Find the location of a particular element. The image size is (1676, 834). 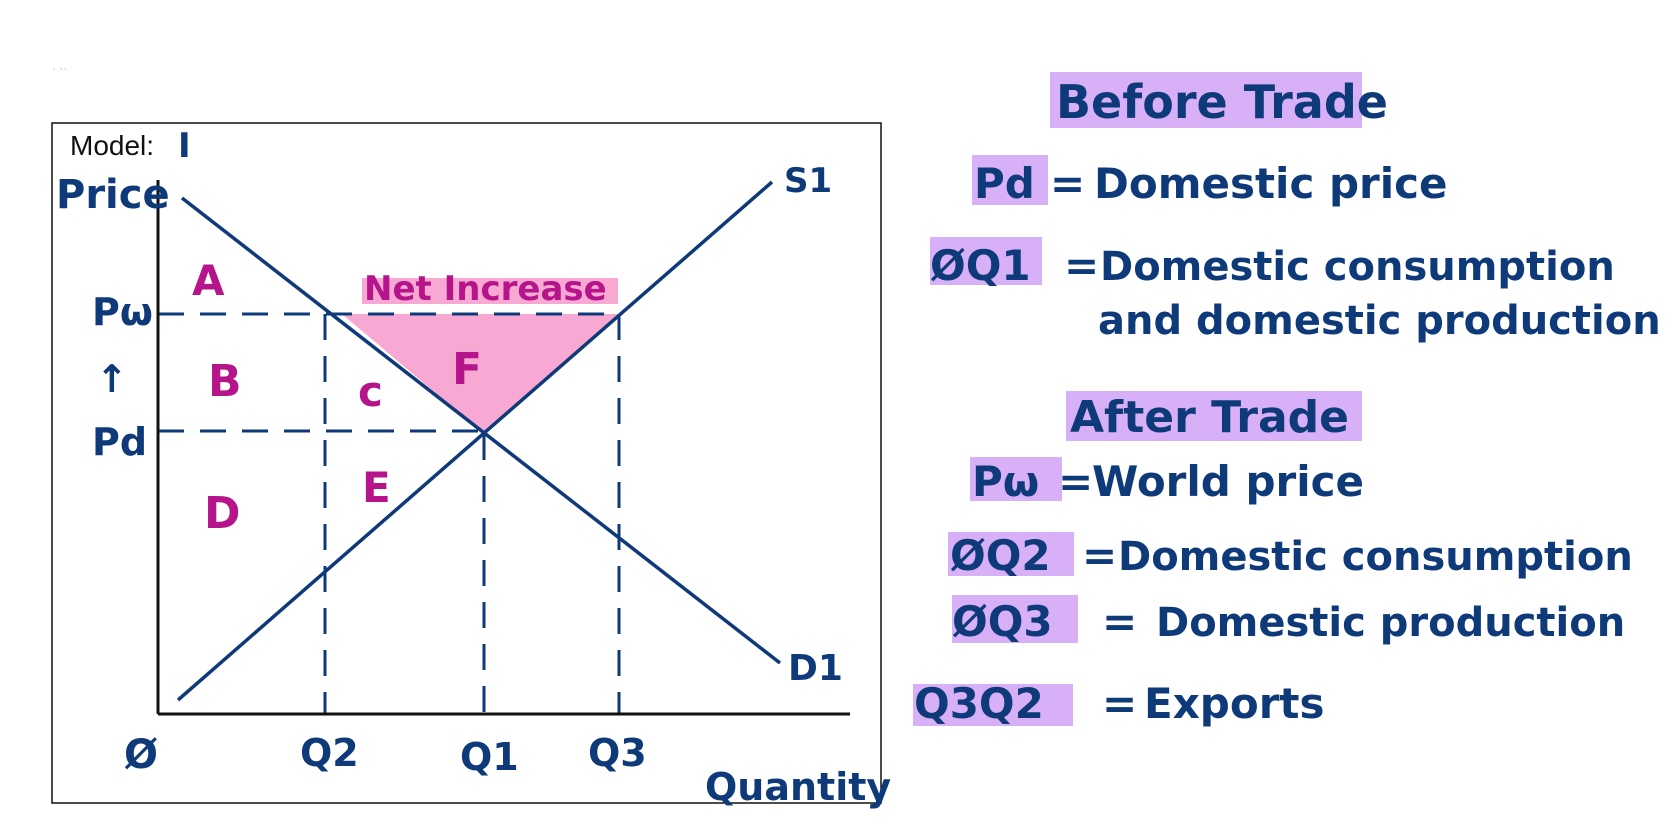

after-item-pw-sep: = is located at coordinates (1075, 481).